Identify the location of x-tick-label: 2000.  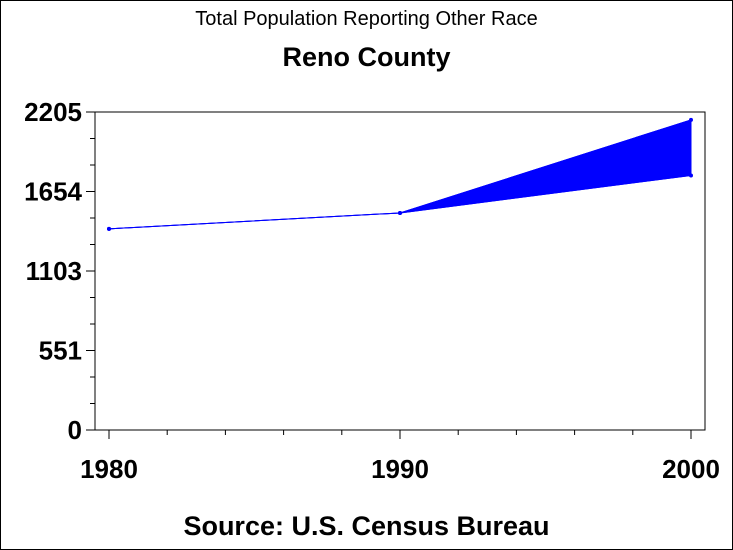
(691, 469).